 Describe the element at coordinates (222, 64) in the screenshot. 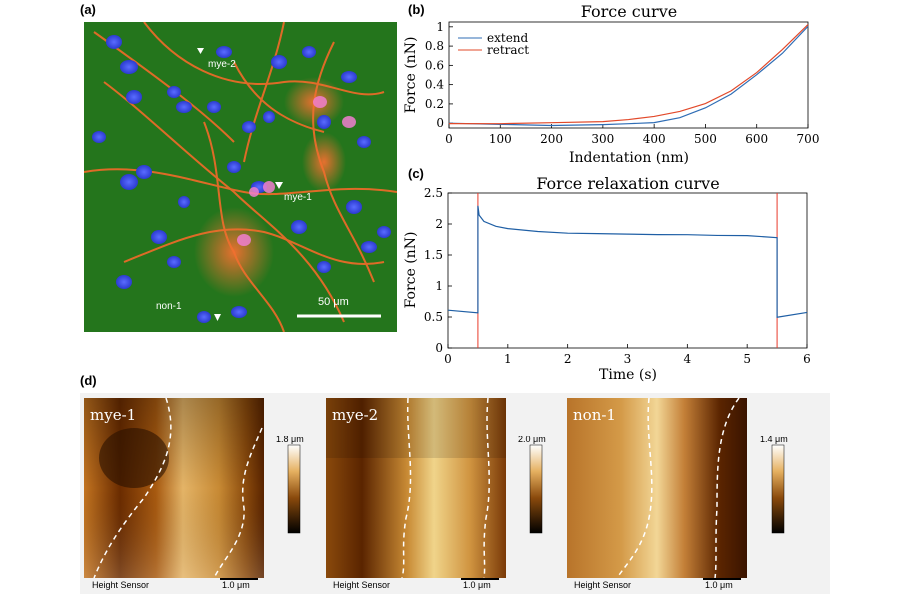

I see `annotation-mye-2: mye-2` at that location.